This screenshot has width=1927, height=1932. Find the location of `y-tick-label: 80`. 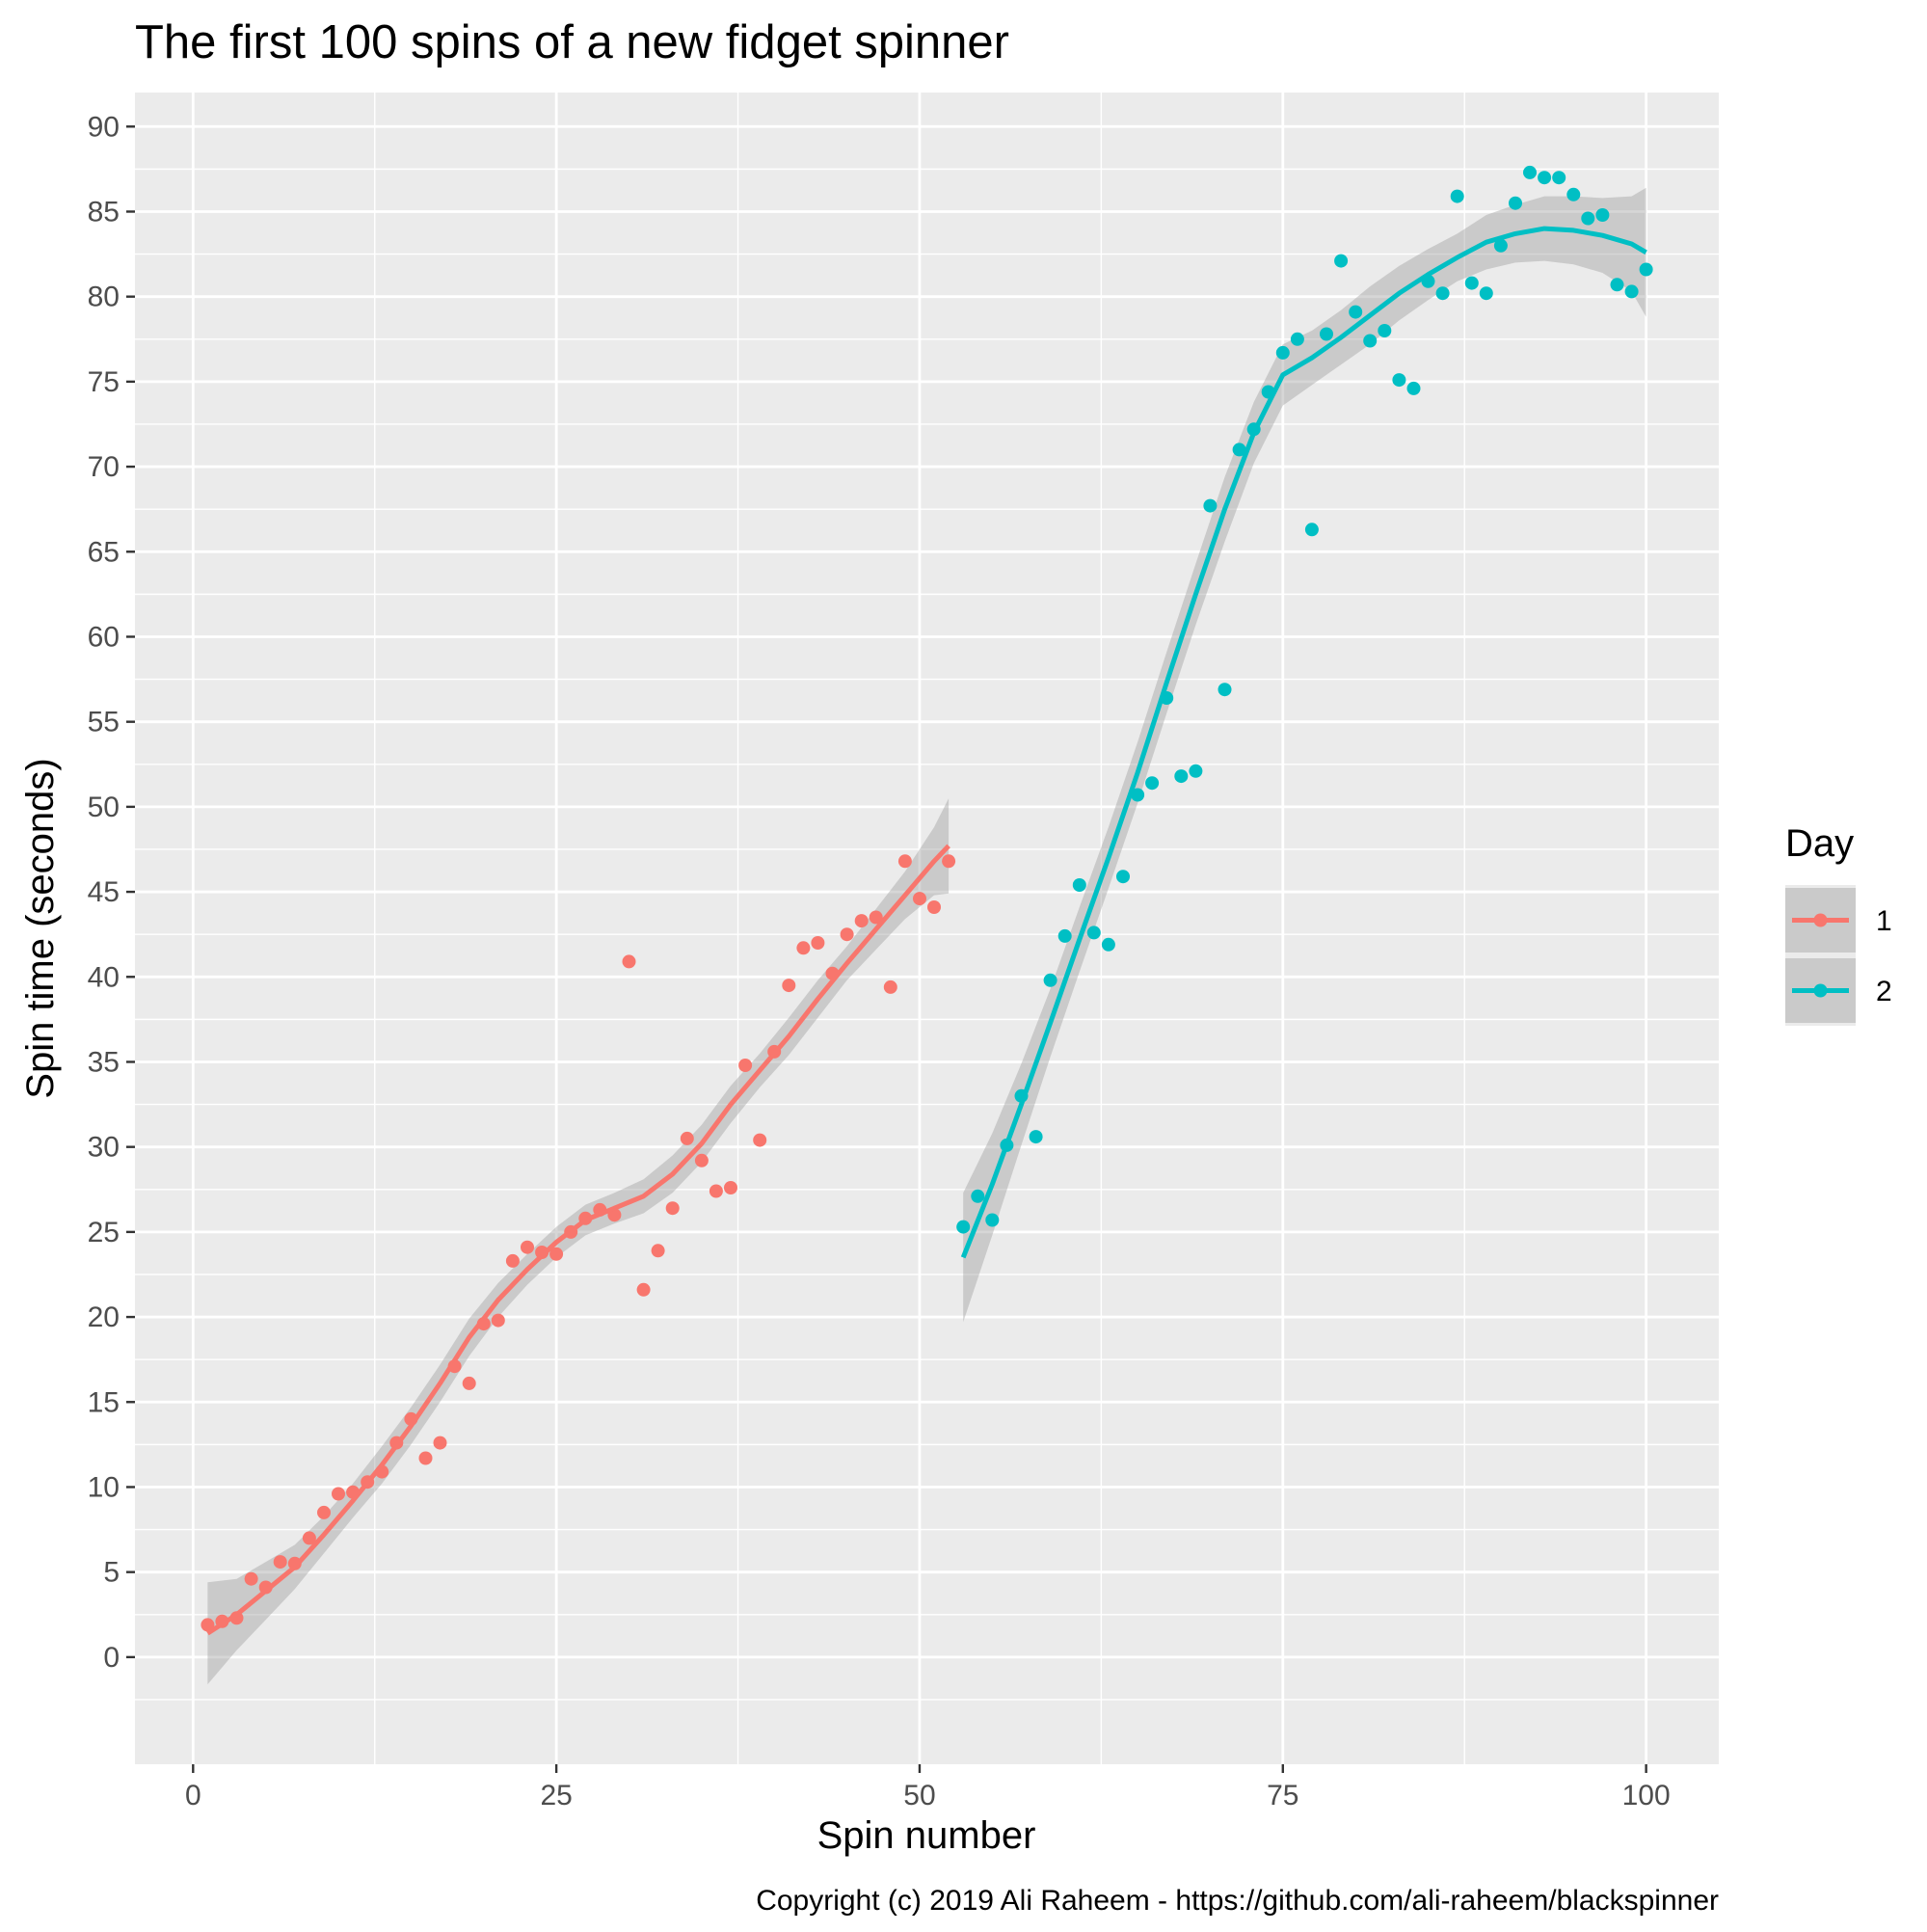

y-tick-label: 80 is located at coordinates (104, 297).